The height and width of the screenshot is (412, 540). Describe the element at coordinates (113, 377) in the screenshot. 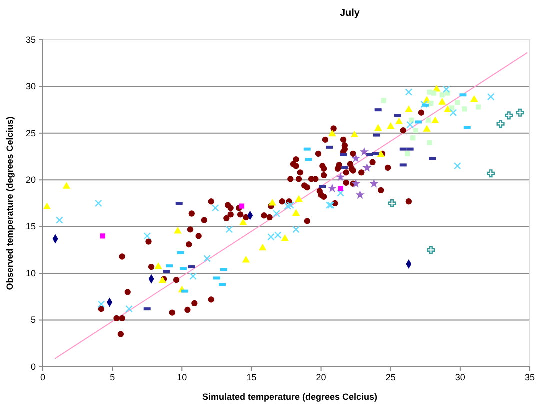

I see `x-tick-label: 5` at that location.